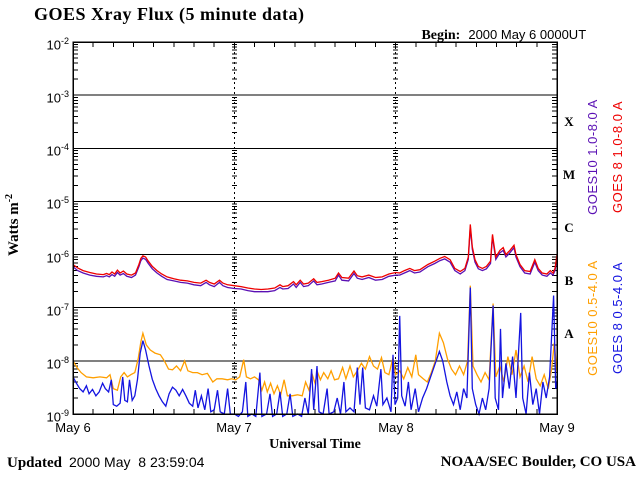 The image size is (640, 480). I want to click on y-tick-label-1e-9: 10⁻⁹, so click(57, 416).